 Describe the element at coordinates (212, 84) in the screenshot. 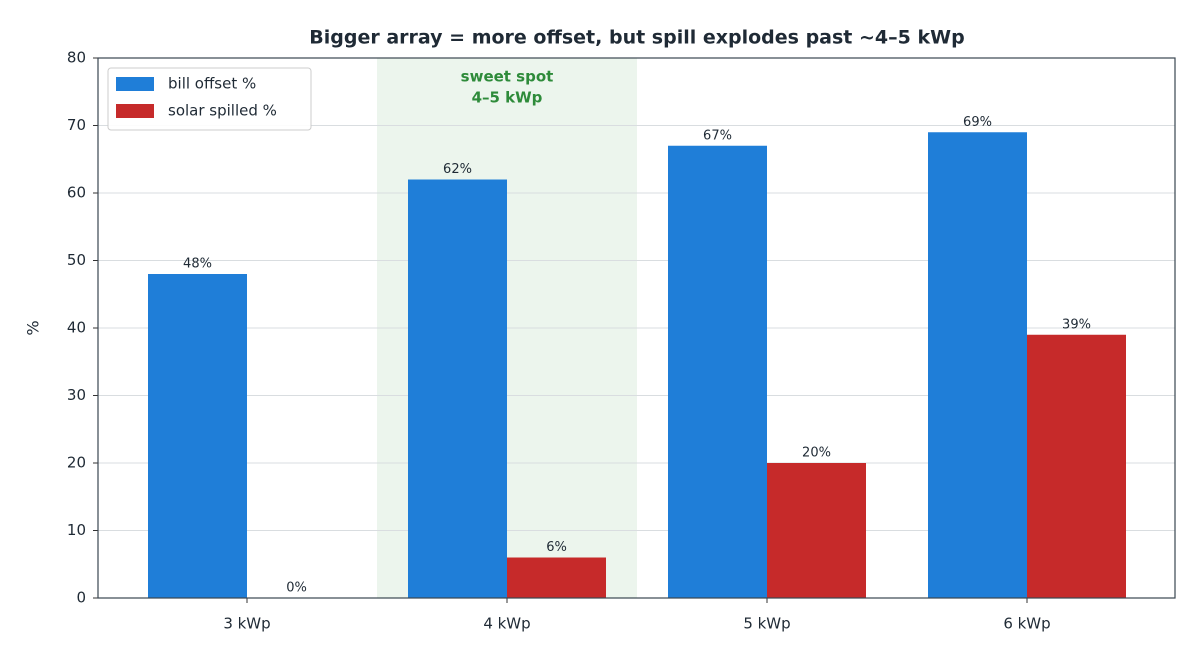

I see `legend-label: bill offset %` at that location.